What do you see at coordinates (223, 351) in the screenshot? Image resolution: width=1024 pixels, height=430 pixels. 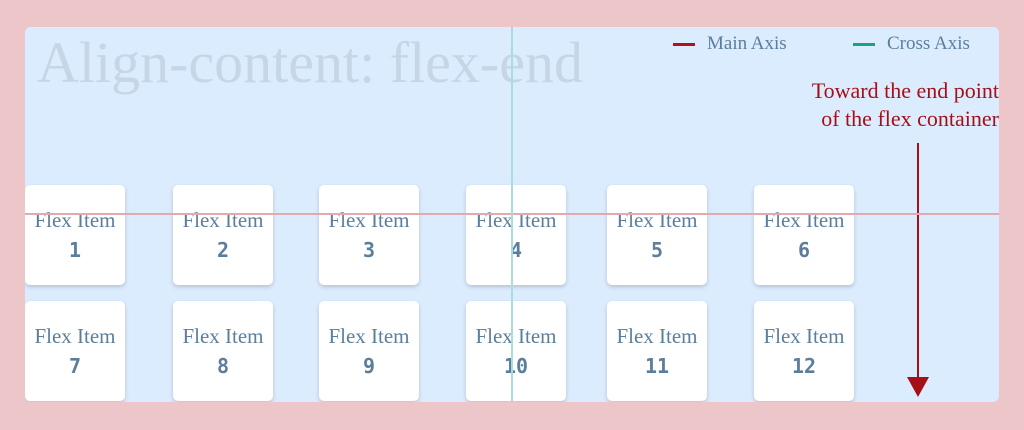 I see `flex-item: Flex Item 8` at bounding box center [223, 351].